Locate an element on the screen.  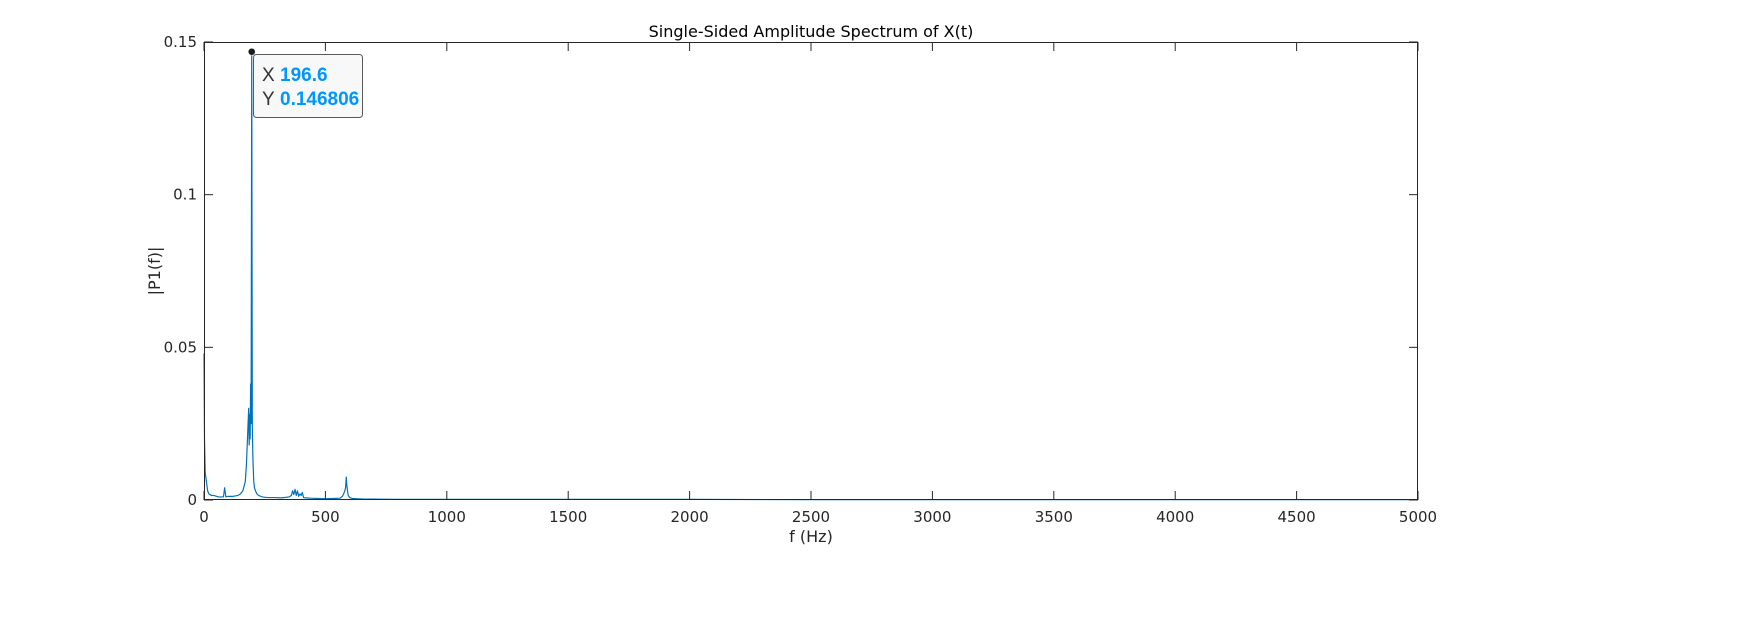
data-tip-y-value: 0.146806 is located at coordinates (319, 99).